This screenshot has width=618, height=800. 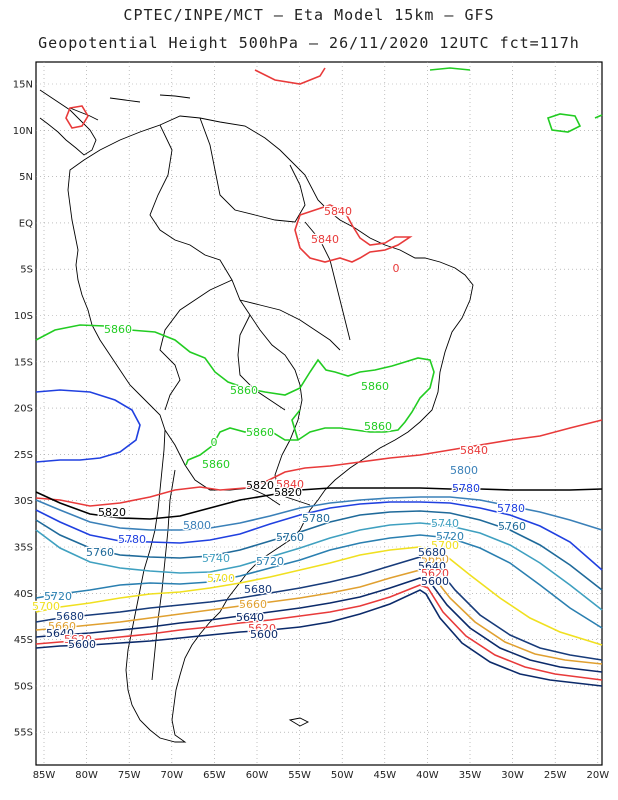 What do you see at coordinates (353, 233) in the screenshot?
I see `contour-5840-amazon` at bounding box center [353, 233].